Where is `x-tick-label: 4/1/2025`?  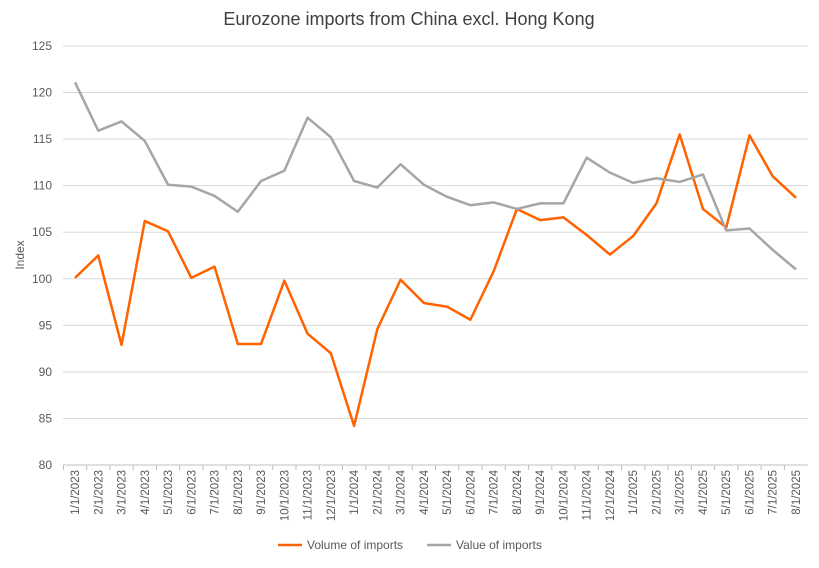 x-tick-label: 4/1/2025 is located at coordinates (704, 492).